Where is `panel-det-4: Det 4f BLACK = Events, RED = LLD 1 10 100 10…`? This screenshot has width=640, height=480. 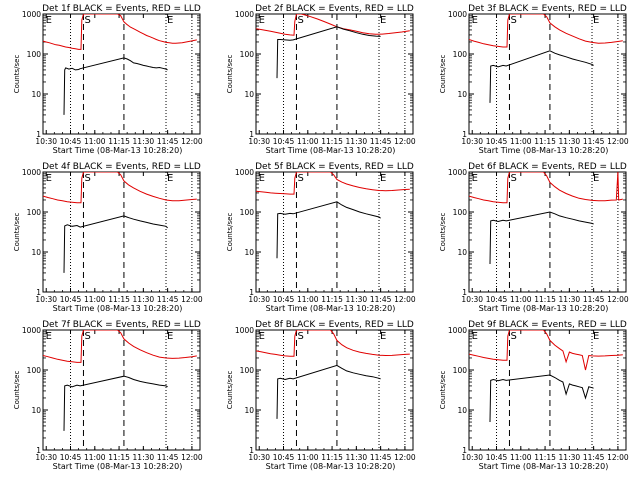
panel-det-4: Det 4f BLACK = Events, RED = LLD 1 10 100 10… is located at coordinates (108, 237).